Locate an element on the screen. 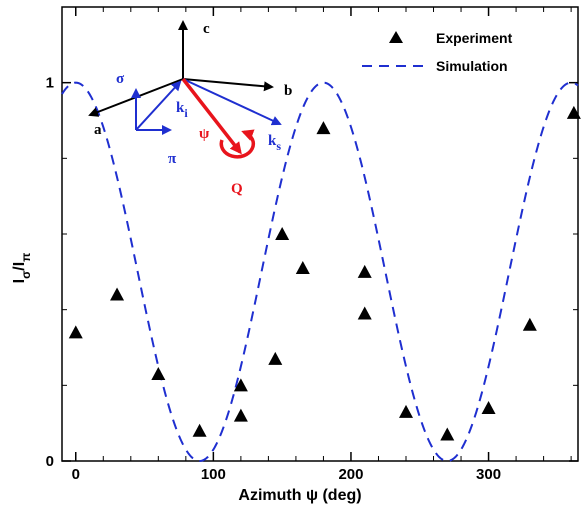  y-axis-title-mid: /I is located at coordinates (19, 266).